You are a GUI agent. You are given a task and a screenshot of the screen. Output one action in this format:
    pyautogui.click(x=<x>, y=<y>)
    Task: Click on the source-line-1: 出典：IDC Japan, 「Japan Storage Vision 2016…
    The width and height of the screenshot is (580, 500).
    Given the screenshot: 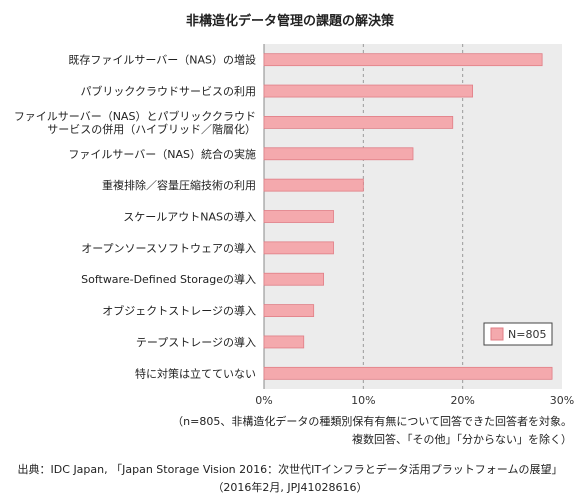 What is the action you would take?
    pyautogui.click(x=290, y=469)
    